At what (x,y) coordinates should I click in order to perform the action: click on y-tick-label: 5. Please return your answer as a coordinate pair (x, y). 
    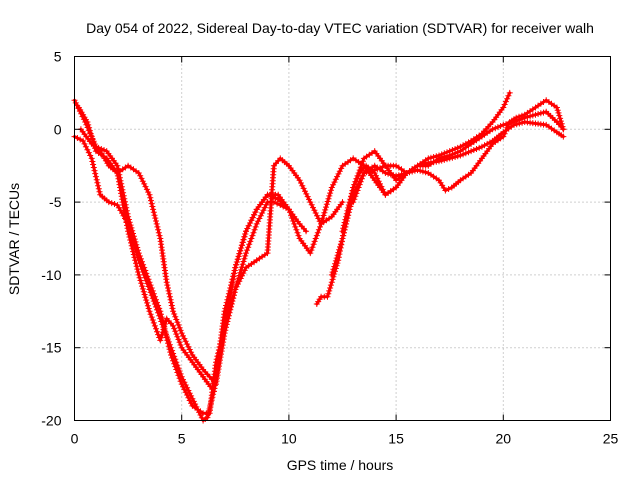
    Looking at the image, I should click on (58, 57).